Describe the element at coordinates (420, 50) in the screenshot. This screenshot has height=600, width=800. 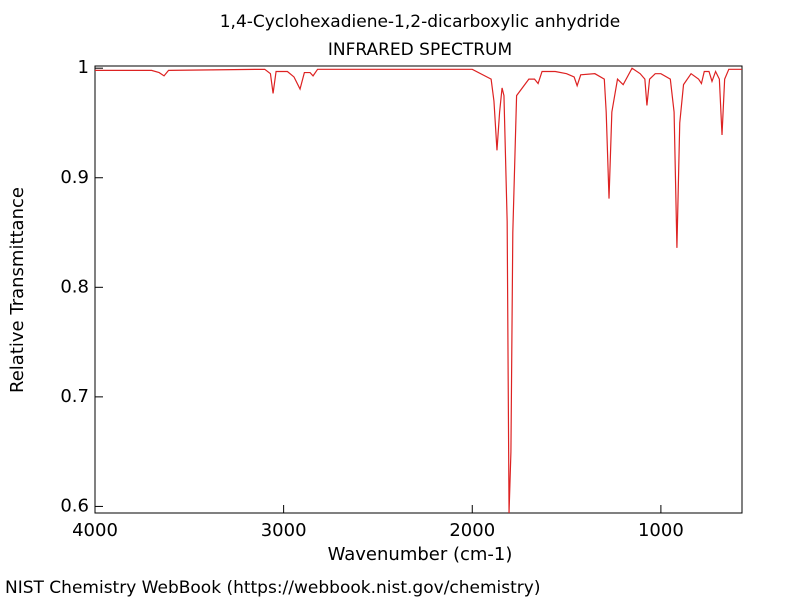
I see `chart-subtitle: INFRARED SPECTRUM` at that location.